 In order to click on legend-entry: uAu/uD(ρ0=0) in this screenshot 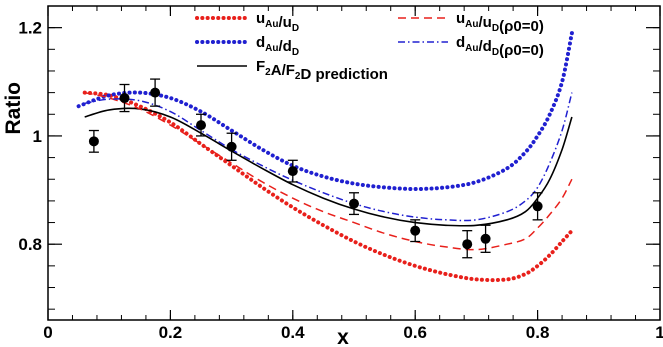, I will do `click(471, 22)`.